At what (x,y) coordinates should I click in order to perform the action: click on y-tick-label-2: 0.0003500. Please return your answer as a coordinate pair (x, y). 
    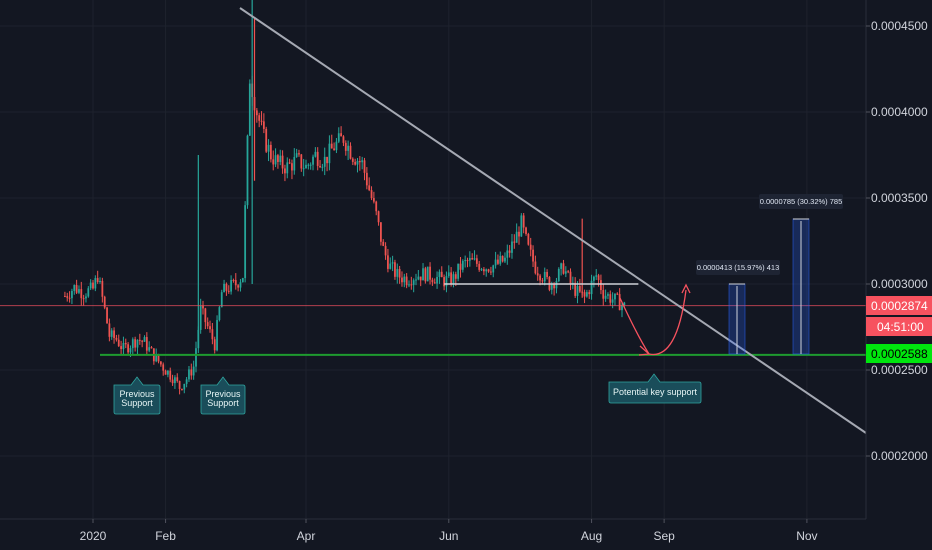
    Looking at the image, I should click on (899, 198).